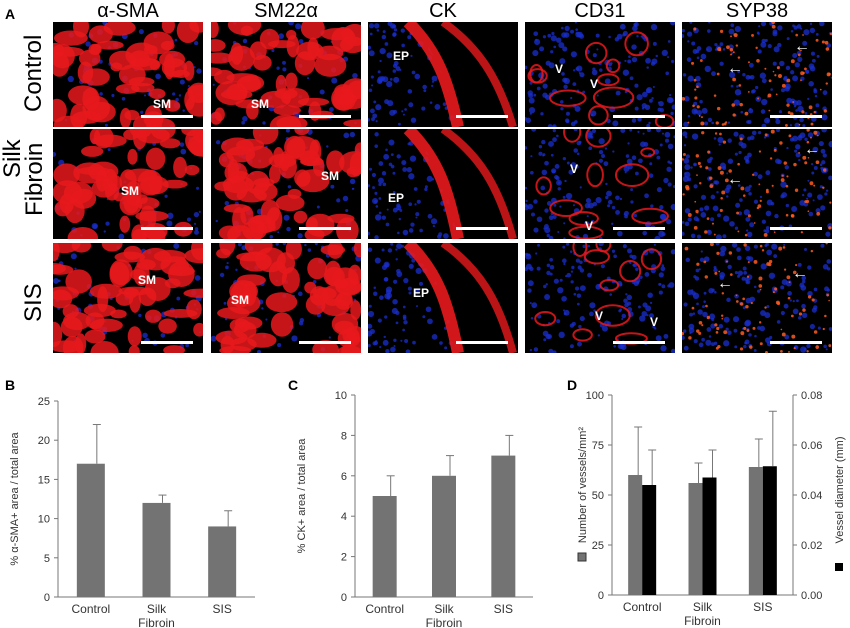 The width and height of the screenshot is (850, 628). I want to click on y-tick-label: 20, so click(44, 441).